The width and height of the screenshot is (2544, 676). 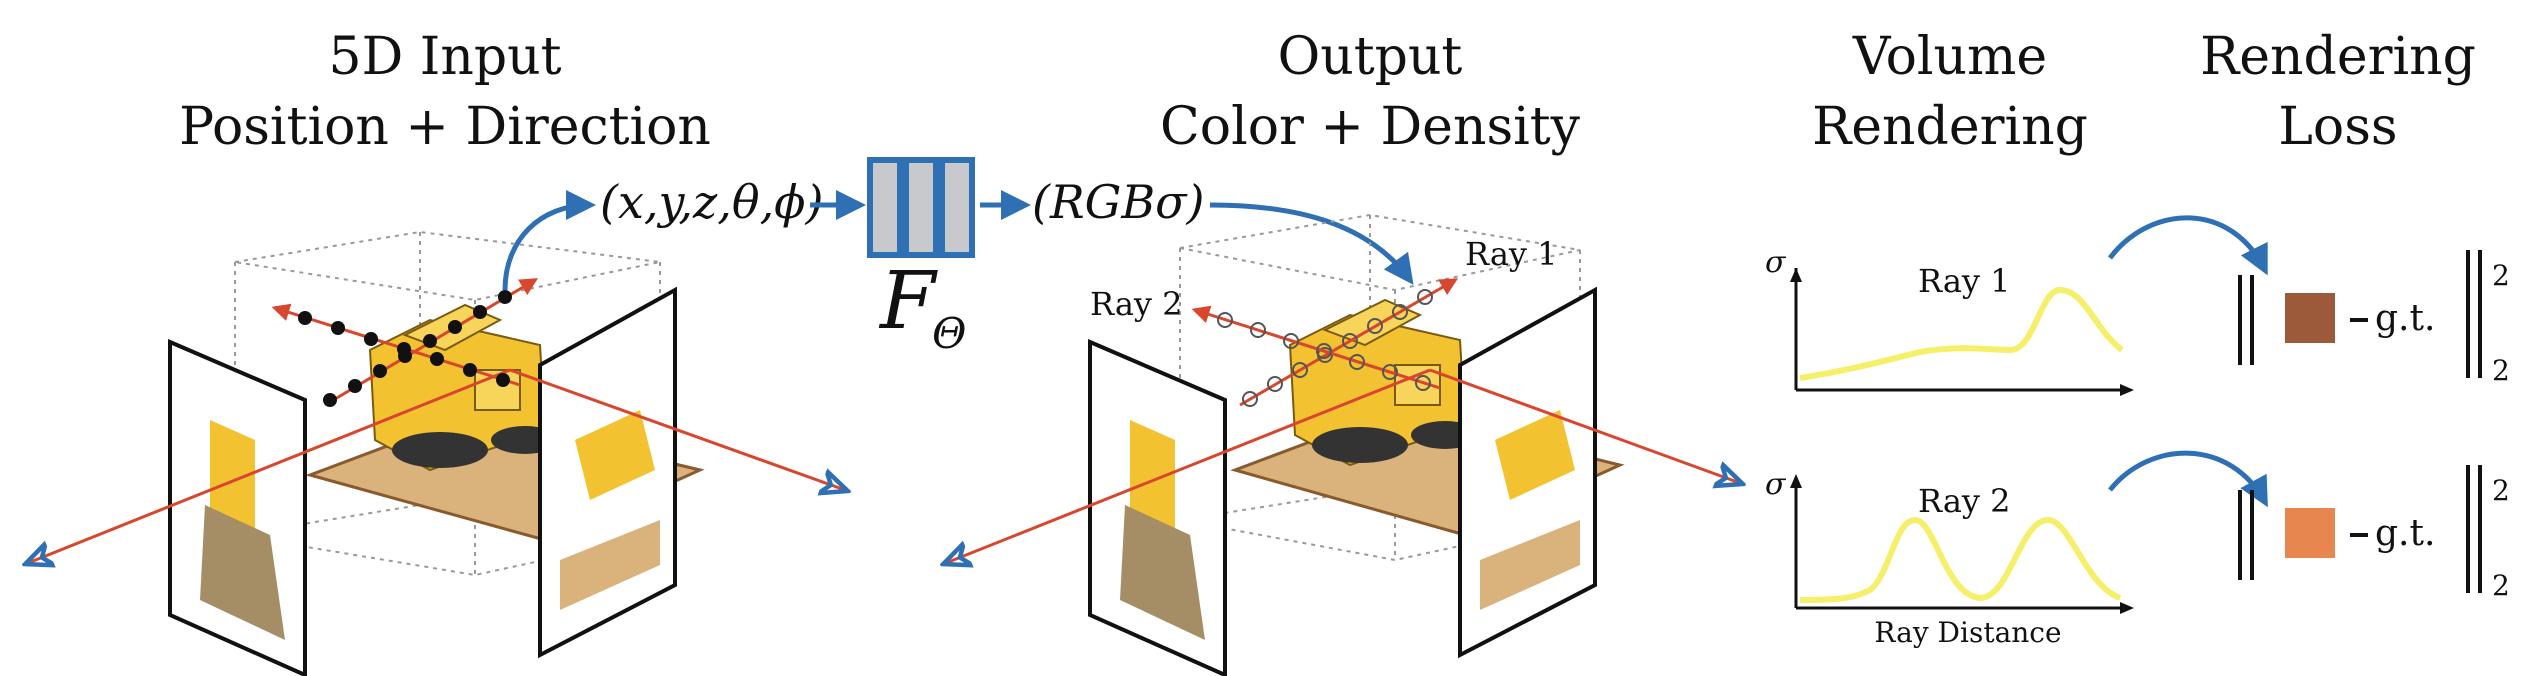 What do you see at coordinates (444, 57) in the screenshot?
I see `input-header-line1: 5D Input` at bounding box center [444, 57].